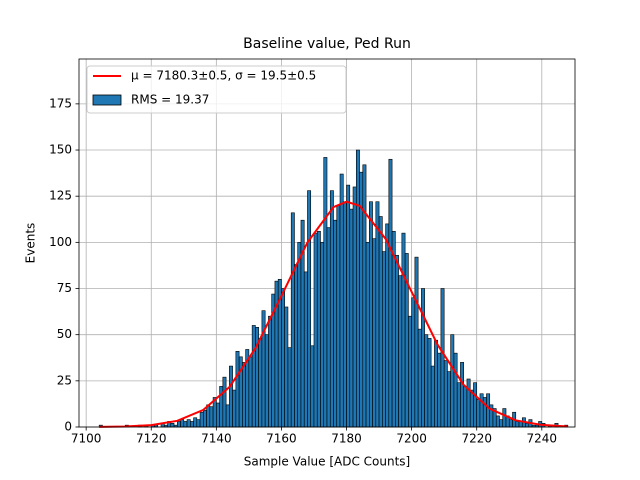 Image resolution: width=640 pixels, height=480 pixels. What do you see at coordinates (31, 243) in the screenshot?
I see `y-axis-label: Events` at bounding box center [31, 243].